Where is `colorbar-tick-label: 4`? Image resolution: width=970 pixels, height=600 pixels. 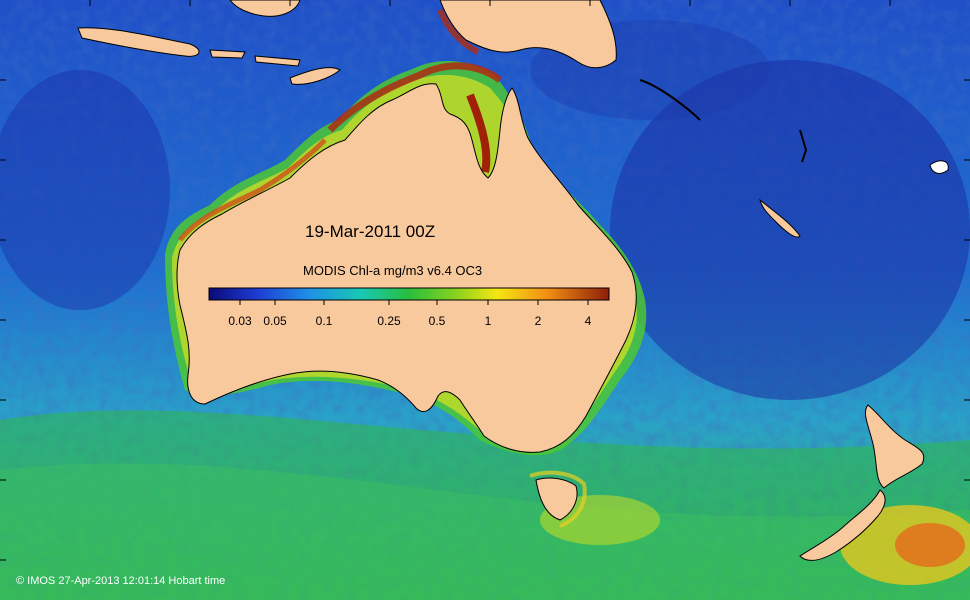 colorbar-tick-label: 4 is located at coordinates (588, 321).